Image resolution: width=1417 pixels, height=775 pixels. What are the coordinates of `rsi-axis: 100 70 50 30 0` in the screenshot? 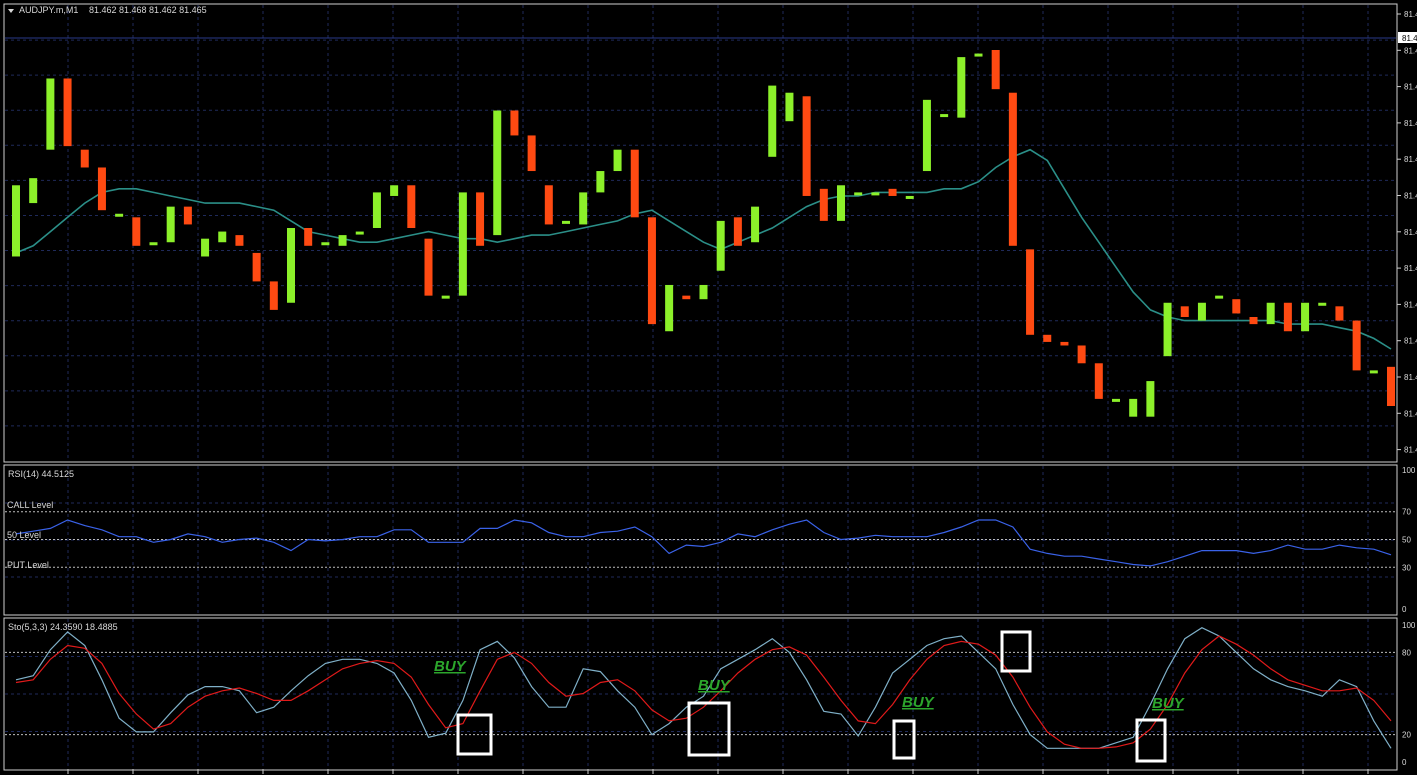 It's located at (1409, 540).